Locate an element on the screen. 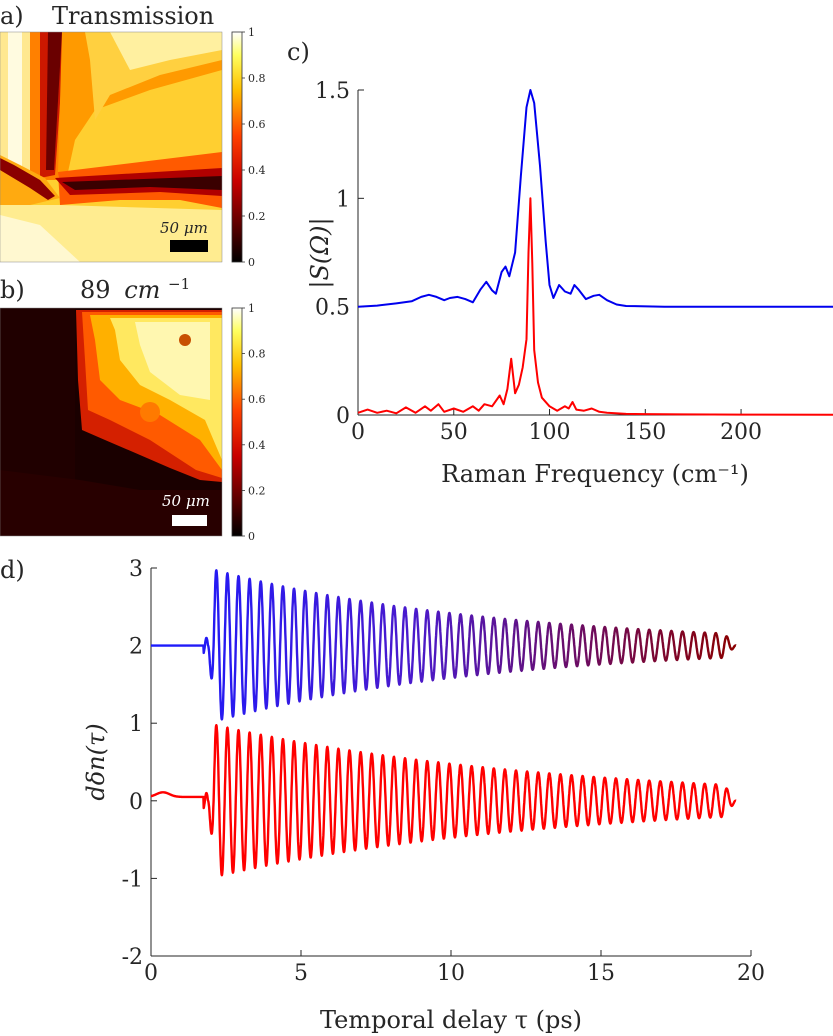 This screenshot has width=833, height=1036. panel-a: a) Transmission 50 μm 0 0.2 0.4 0.6 0.8 1 is located at coordinates (133, 135).